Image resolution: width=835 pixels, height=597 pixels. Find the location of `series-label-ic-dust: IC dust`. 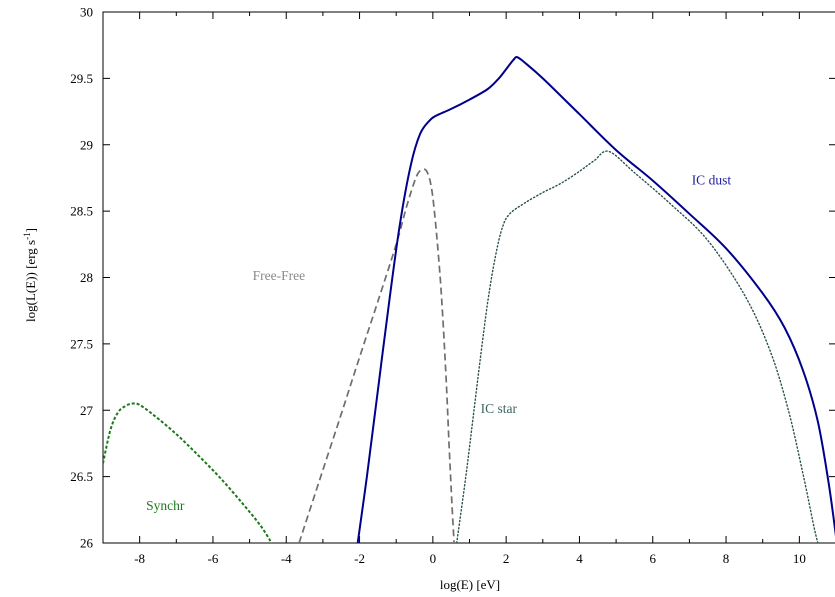

series-label-ic-dust: IC dust is located at coordinates (712, 180).